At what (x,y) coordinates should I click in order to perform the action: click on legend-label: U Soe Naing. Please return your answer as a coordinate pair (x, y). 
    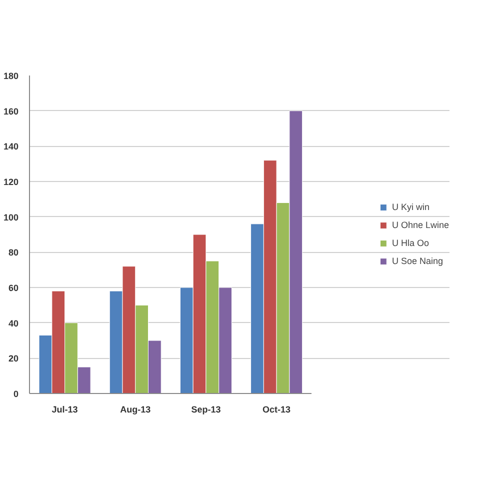
    Looking at the image, I should click on (417, 261).